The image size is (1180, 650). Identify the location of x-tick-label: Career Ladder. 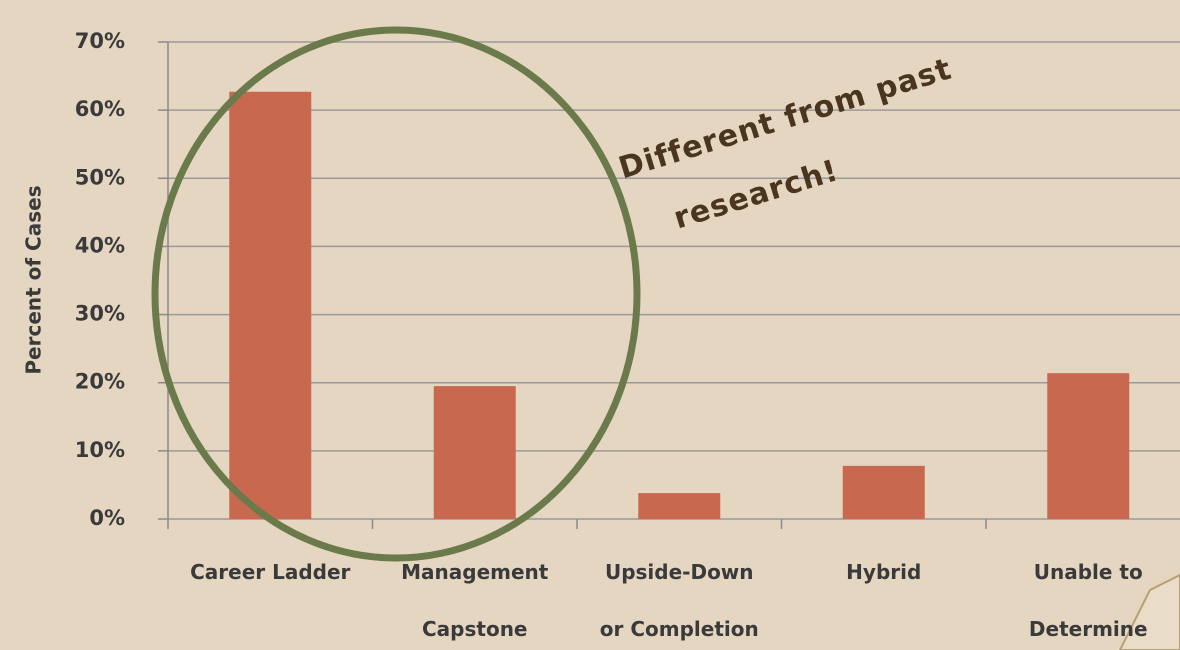
(270, 572).